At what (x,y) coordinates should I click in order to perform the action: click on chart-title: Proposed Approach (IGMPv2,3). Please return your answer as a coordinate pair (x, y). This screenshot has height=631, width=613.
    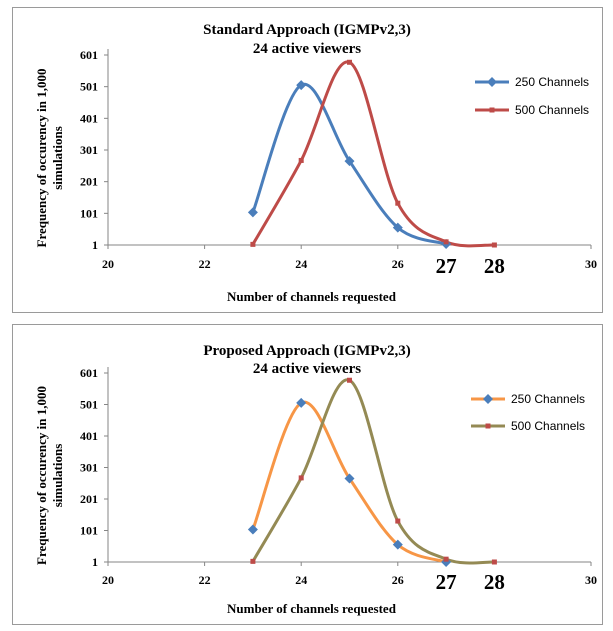
    Looking at the image, I should click on (306, 351).